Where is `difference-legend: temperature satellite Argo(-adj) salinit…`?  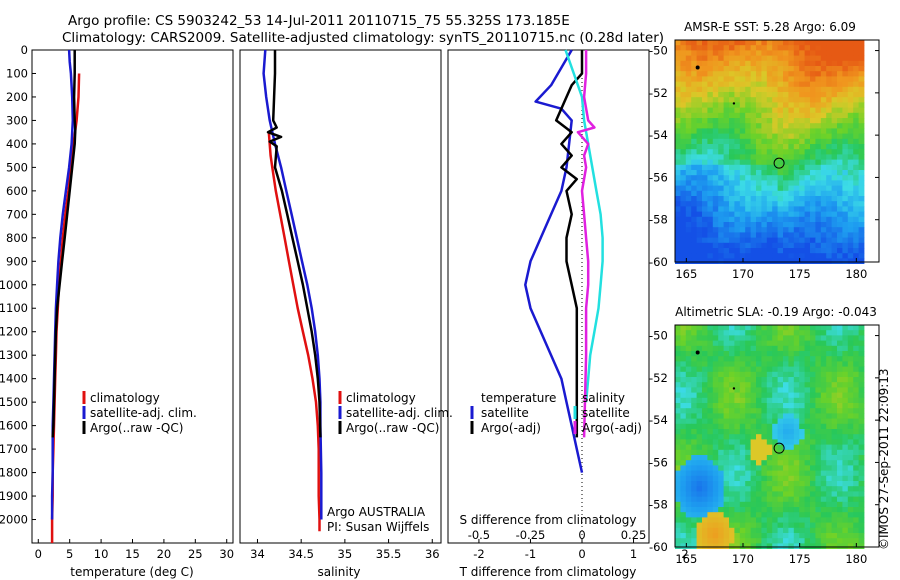
difference-legend: temperature satellite Argo(-adj) salinit… is located at coordinates (556, 413).